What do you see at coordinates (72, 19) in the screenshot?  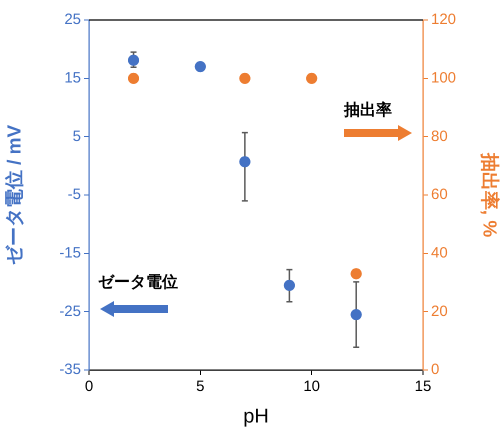 I see `y-tick-label: 25` at bounding box center [72, 19].